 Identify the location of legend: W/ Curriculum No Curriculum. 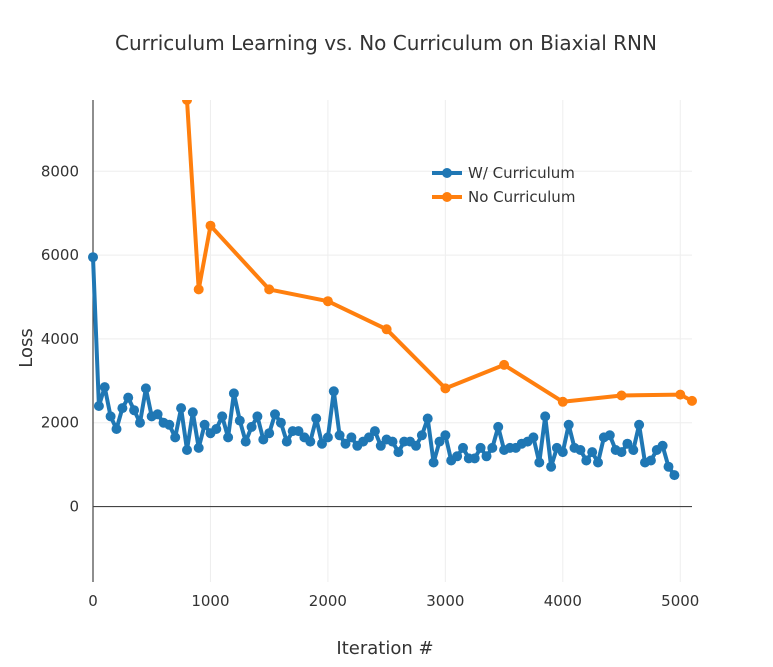
(503, 185).